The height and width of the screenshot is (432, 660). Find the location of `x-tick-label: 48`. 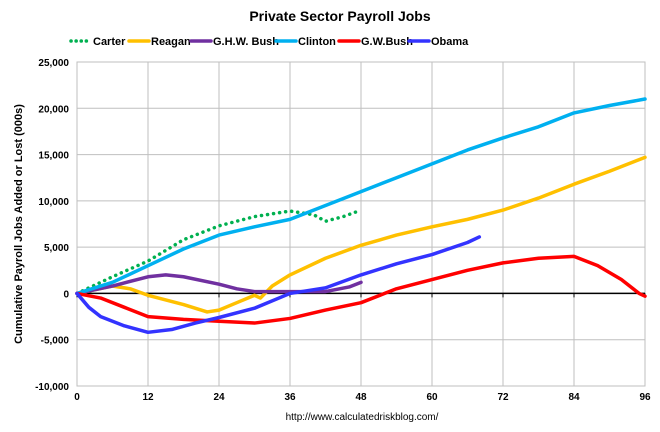

x-tick-label: 48 is located at coordinates (361, 397).